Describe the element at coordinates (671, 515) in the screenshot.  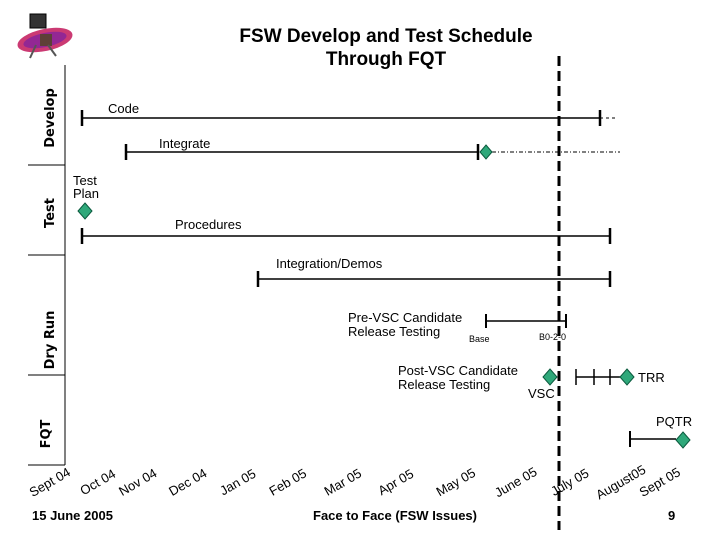
I see `footer-page-number: 9` at that location.